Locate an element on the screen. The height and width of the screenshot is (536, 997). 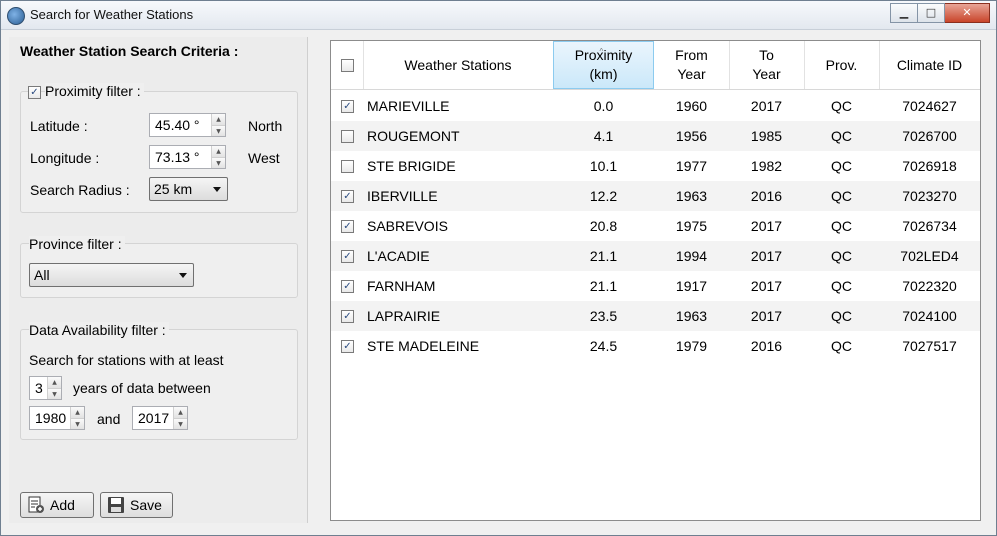
table-row: STE BRIGIDE 10.1 1977 1982 QC 7026918 is located at coordinates (655, 166).